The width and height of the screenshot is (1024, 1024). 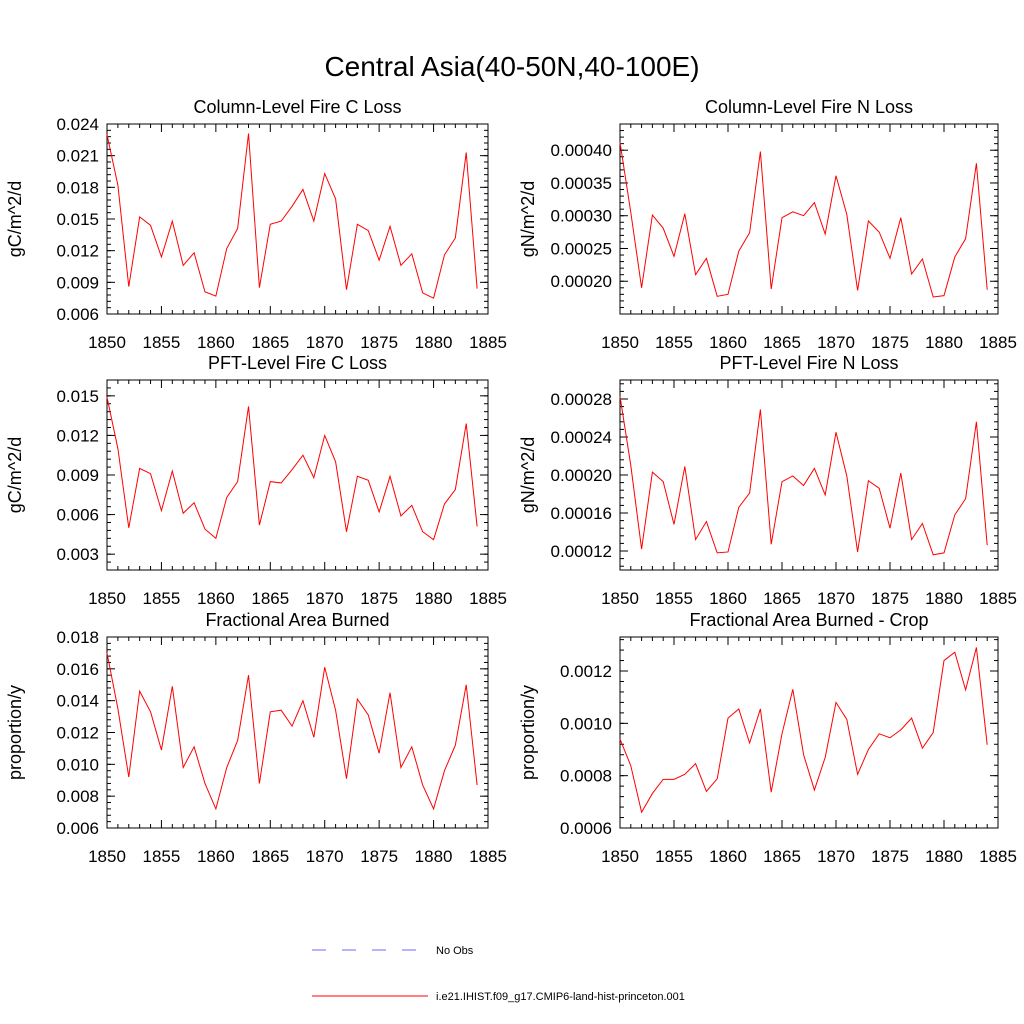 I want to click on y-tick-label: 0.003, so click(x=77, y=554).